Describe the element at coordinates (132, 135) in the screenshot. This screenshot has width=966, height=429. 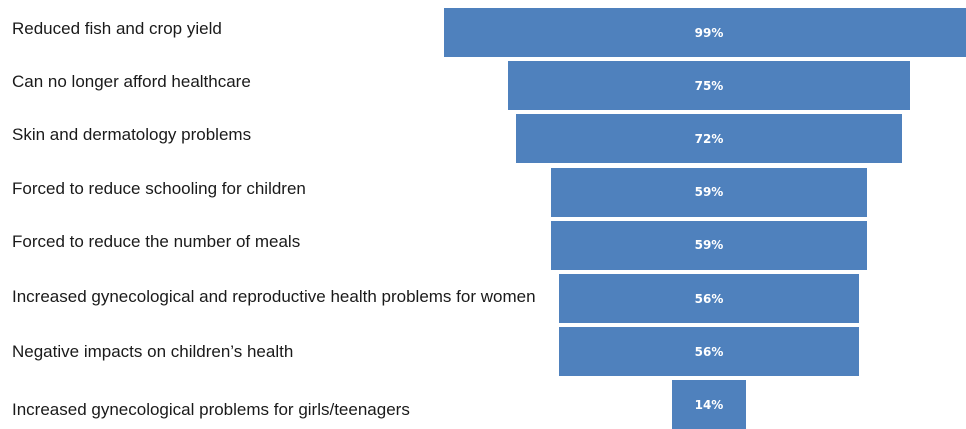
I see `category-label: Skin and dermatology problems` at that location.